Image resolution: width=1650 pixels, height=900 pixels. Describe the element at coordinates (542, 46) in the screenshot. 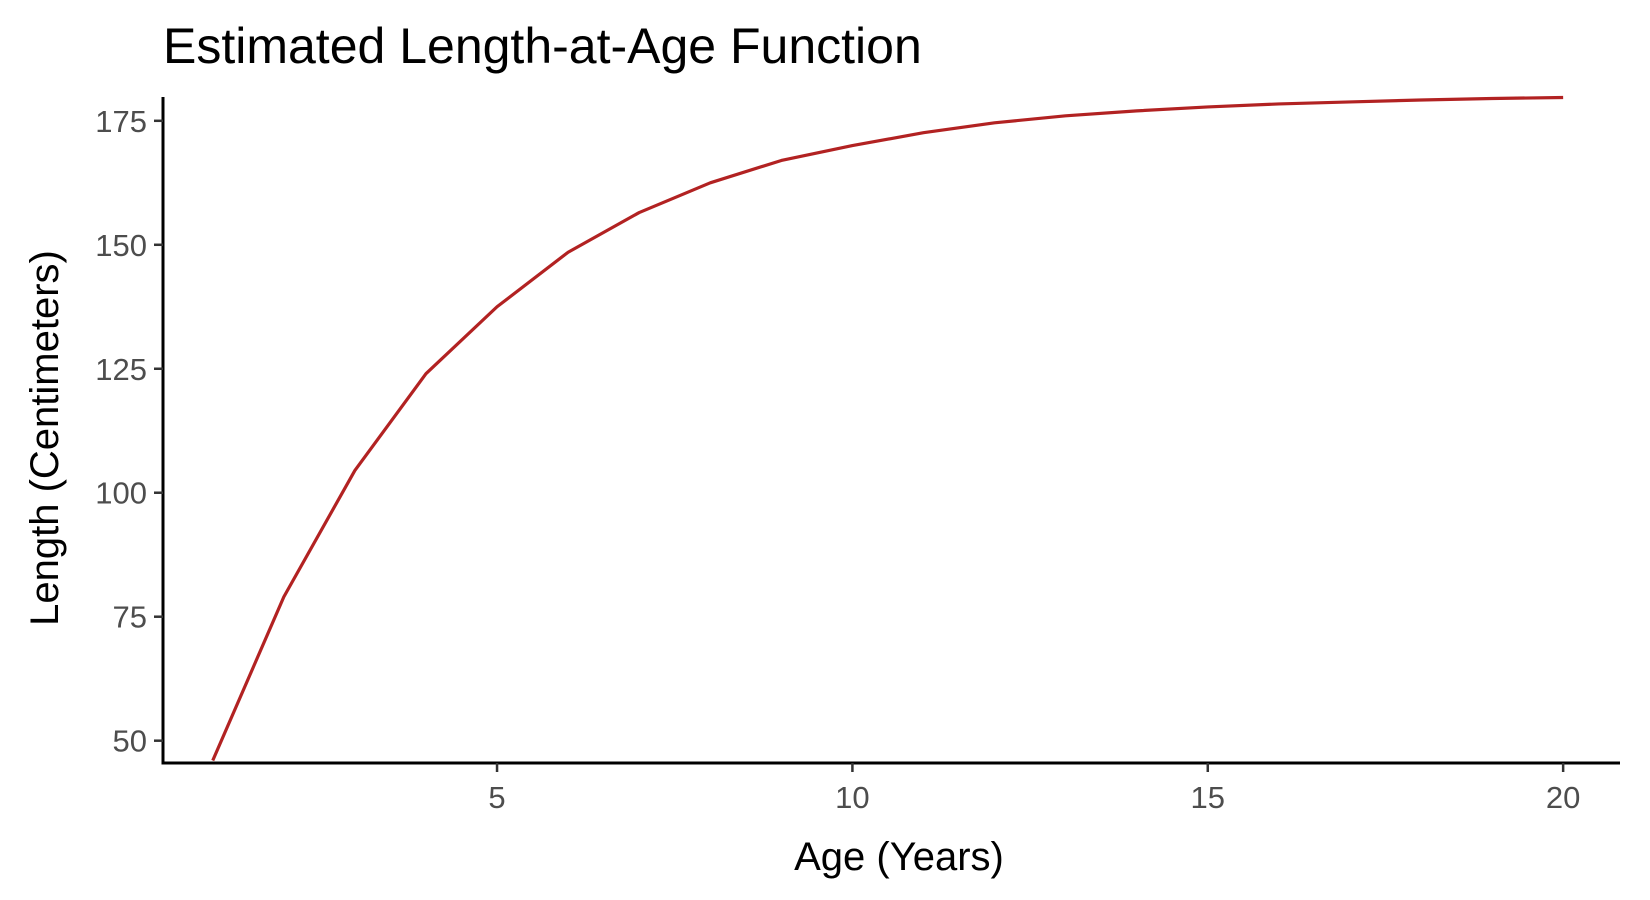

I see `chart-title: Estimated Length-at-Age Function` at that location.